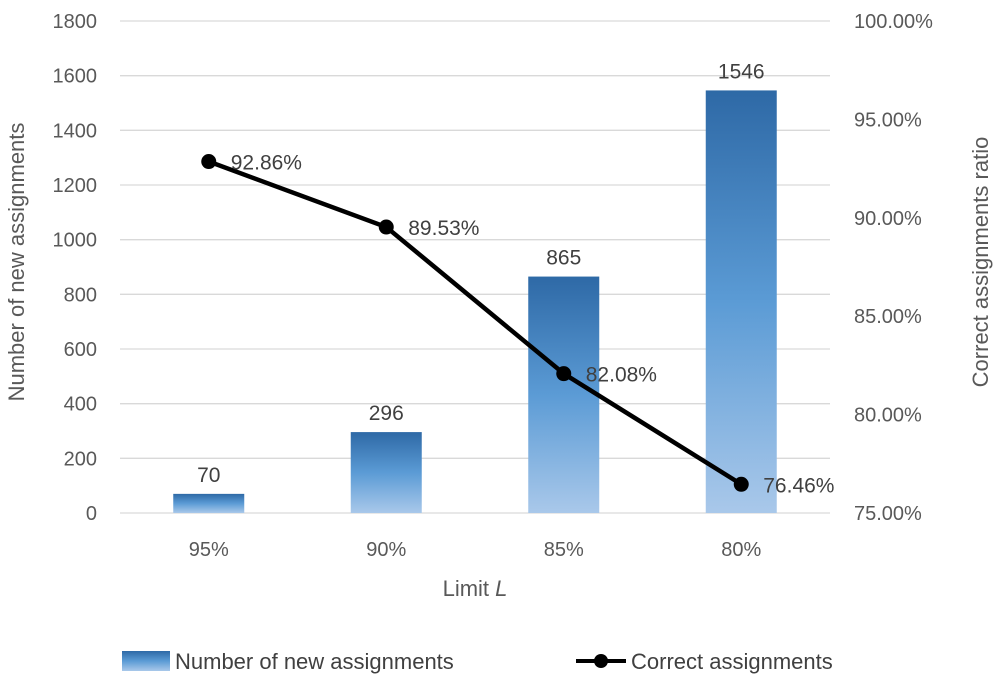 This screenshot has width=1005, height=679. What do you see at coordinates (75, 22) in the screenshot?
I see `y-tick-label-left: 1800` at bounding box center [75, 22].